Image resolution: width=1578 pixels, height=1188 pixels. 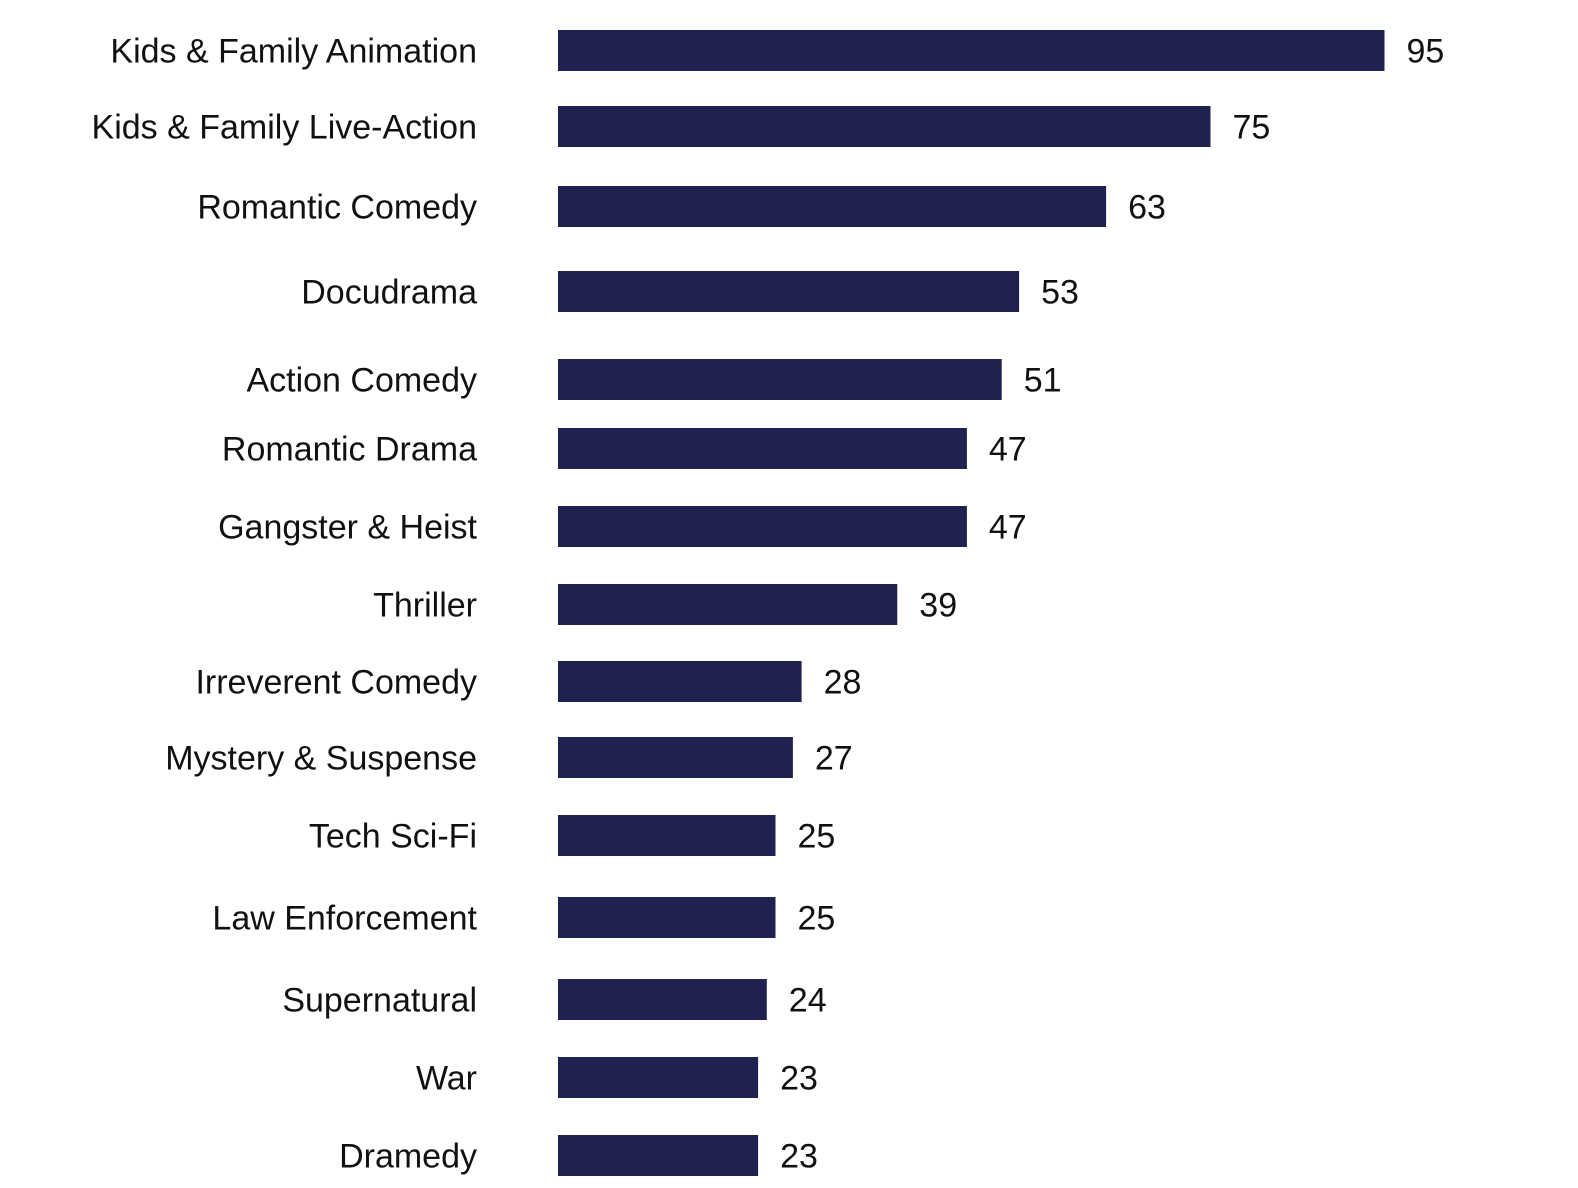 I want to click on category-label-romantic-comedy: Romantic Comedy, so click(x=337, y=208).